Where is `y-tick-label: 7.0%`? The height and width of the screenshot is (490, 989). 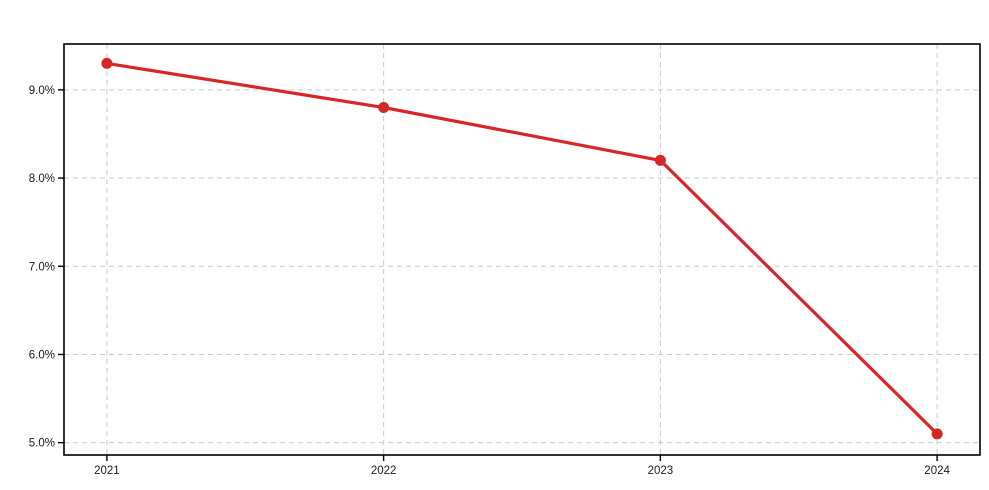 y-tick-label: 7.0% is located at coordinates (42, 267).